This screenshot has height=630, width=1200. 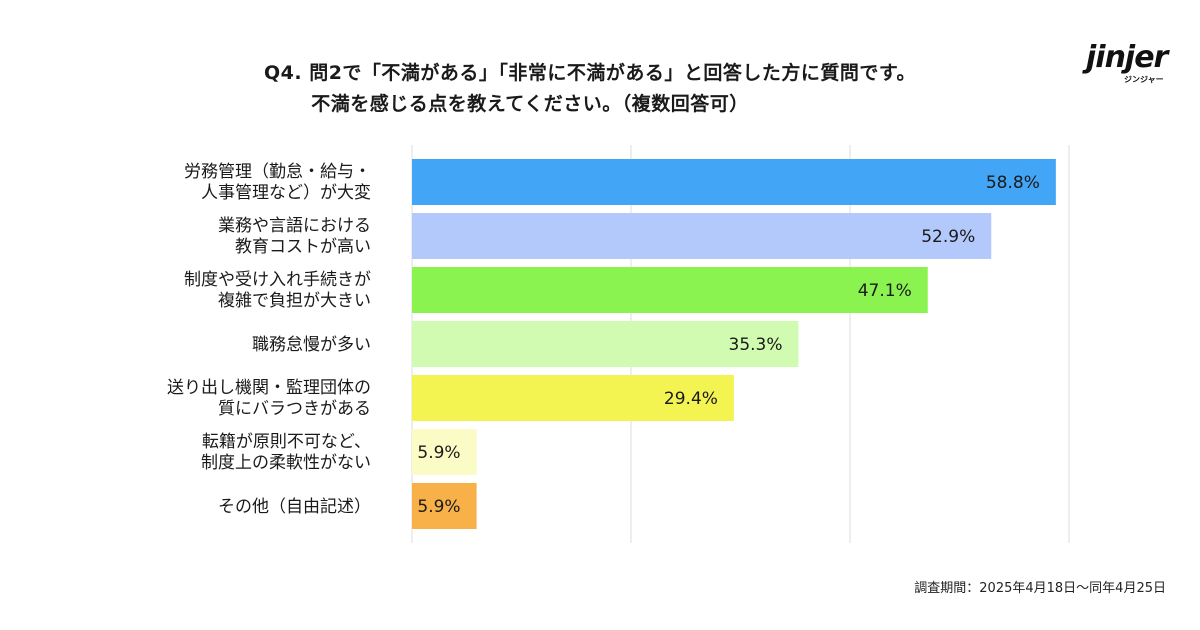 What do you see at coordinates (294, 226) in the screenshot?
I see `category-label-1-line-0: 業務や言語における` at bounding box center [294, 226].